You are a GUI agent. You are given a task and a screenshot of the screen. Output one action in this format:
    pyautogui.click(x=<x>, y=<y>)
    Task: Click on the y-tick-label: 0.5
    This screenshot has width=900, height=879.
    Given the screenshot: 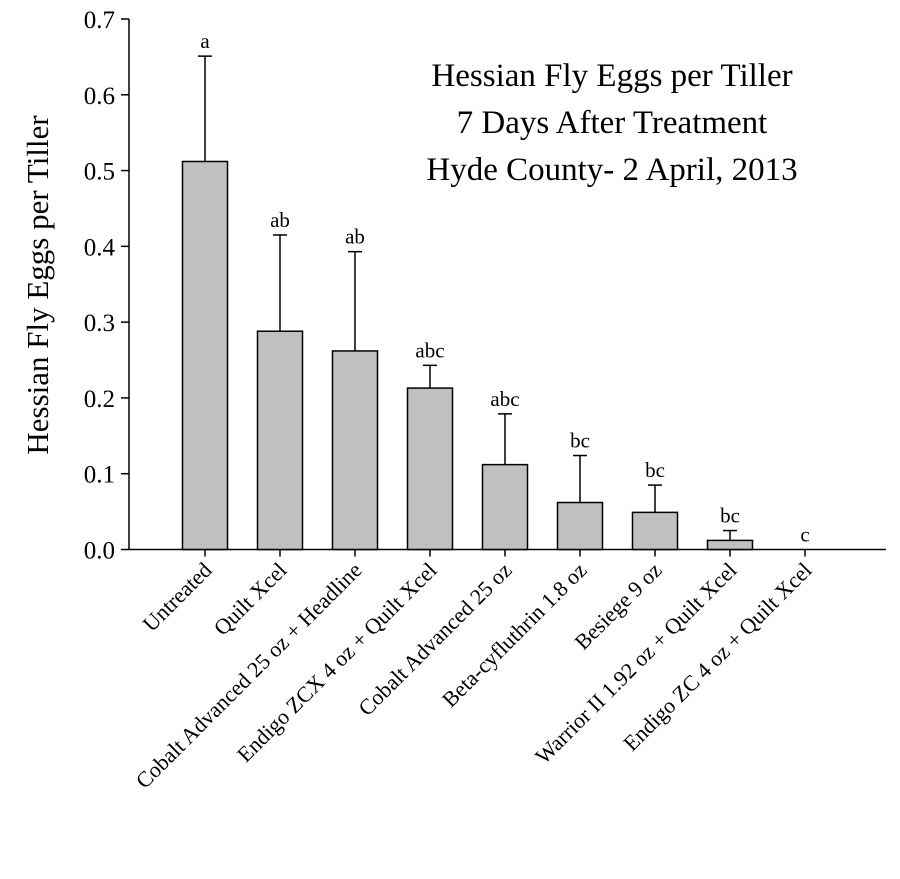 What is the action you would take?
    pyautogui.click(x=99, y=172)
    